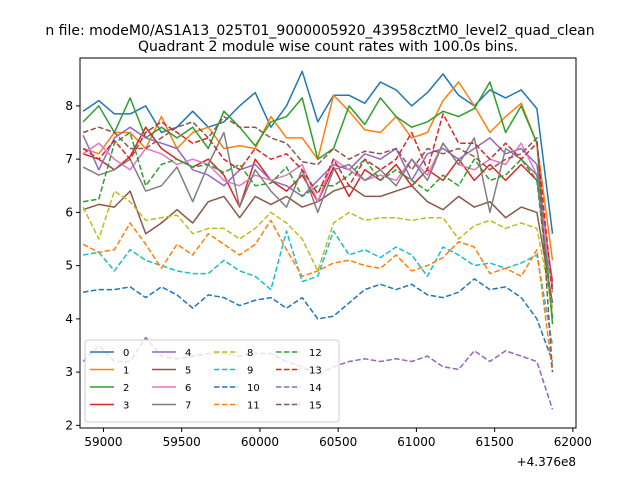  What do you see at coordinates (126, 406) in the screenshot?
I see `legend-label-3: 3` at bounding box center [126, 406].